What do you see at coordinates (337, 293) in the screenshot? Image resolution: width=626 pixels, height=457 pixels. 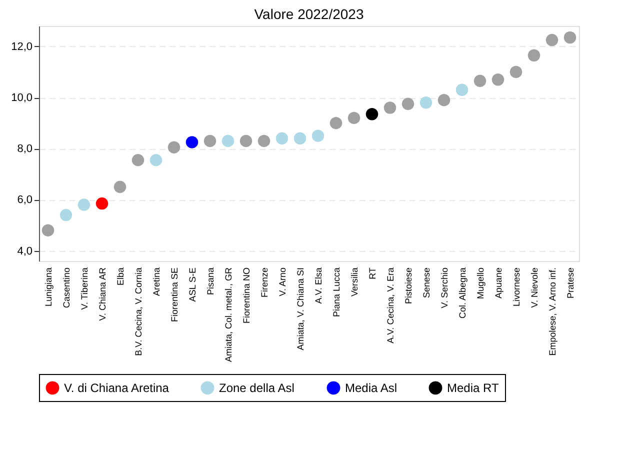 I see `x-tick-label: Piana Lucca` at bounding box center [337, 293].